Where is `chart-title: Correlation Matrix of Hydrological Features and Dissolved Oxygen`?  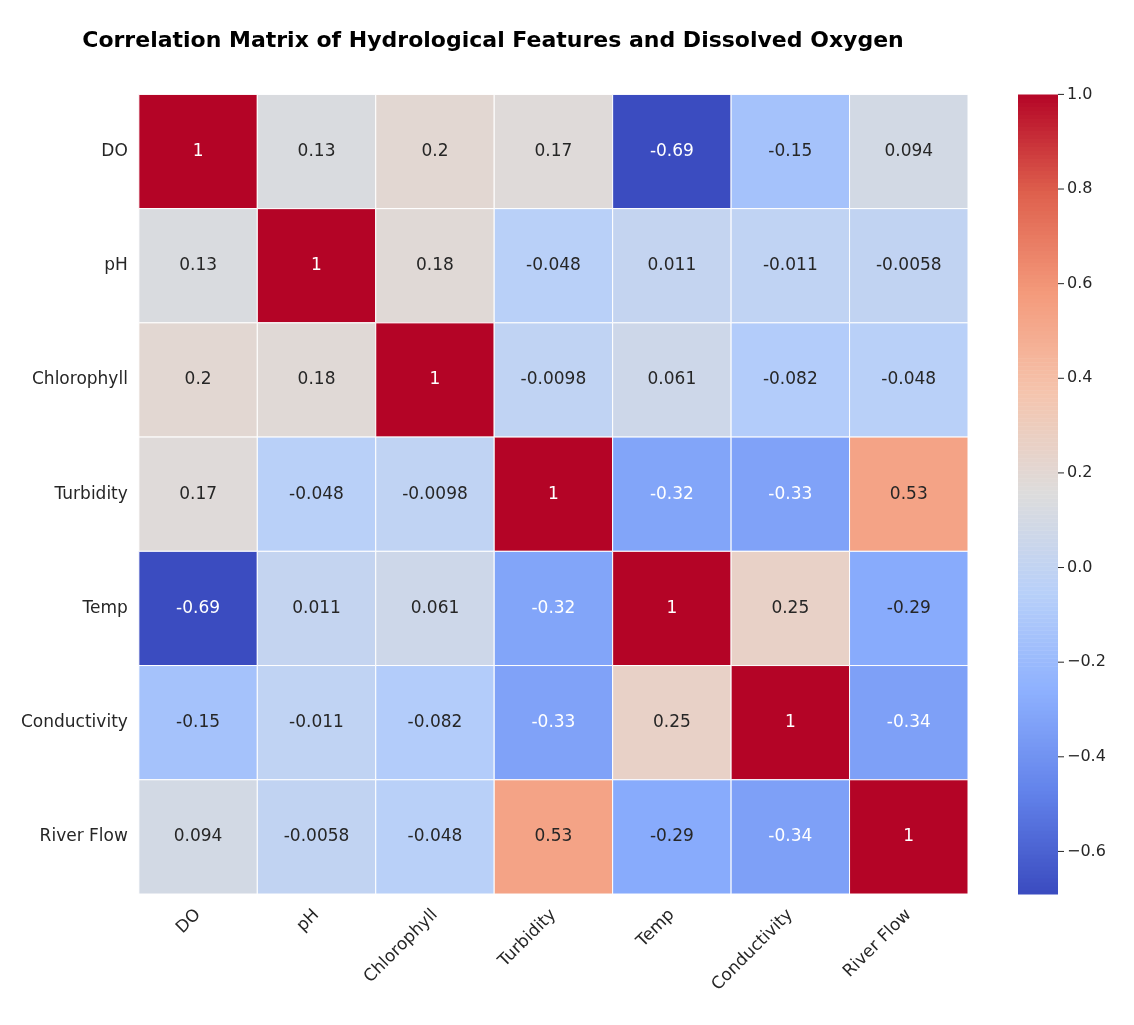 chart-title: Correlation Matrix of Hydrological Features and Dissolved Oxygen is located at coordinates (493, 39).